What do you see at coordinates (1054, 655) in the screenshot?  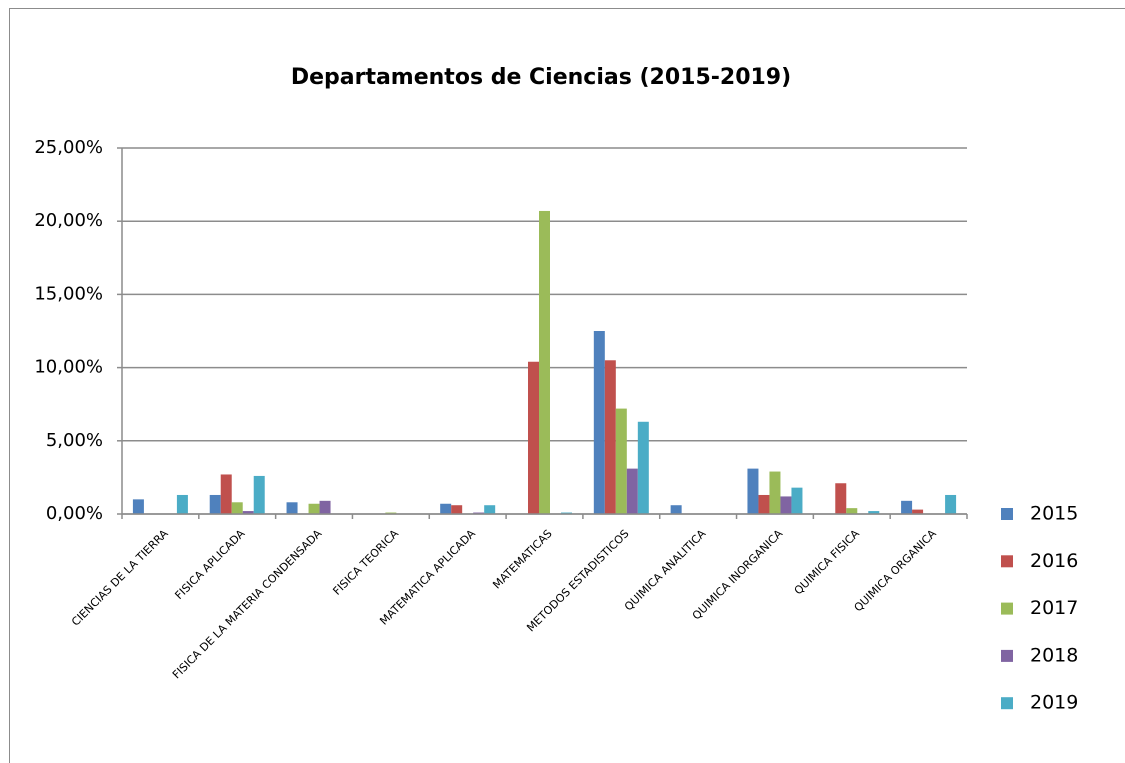 I see `legend-label: 2018` at bounding box center [1054, 655].